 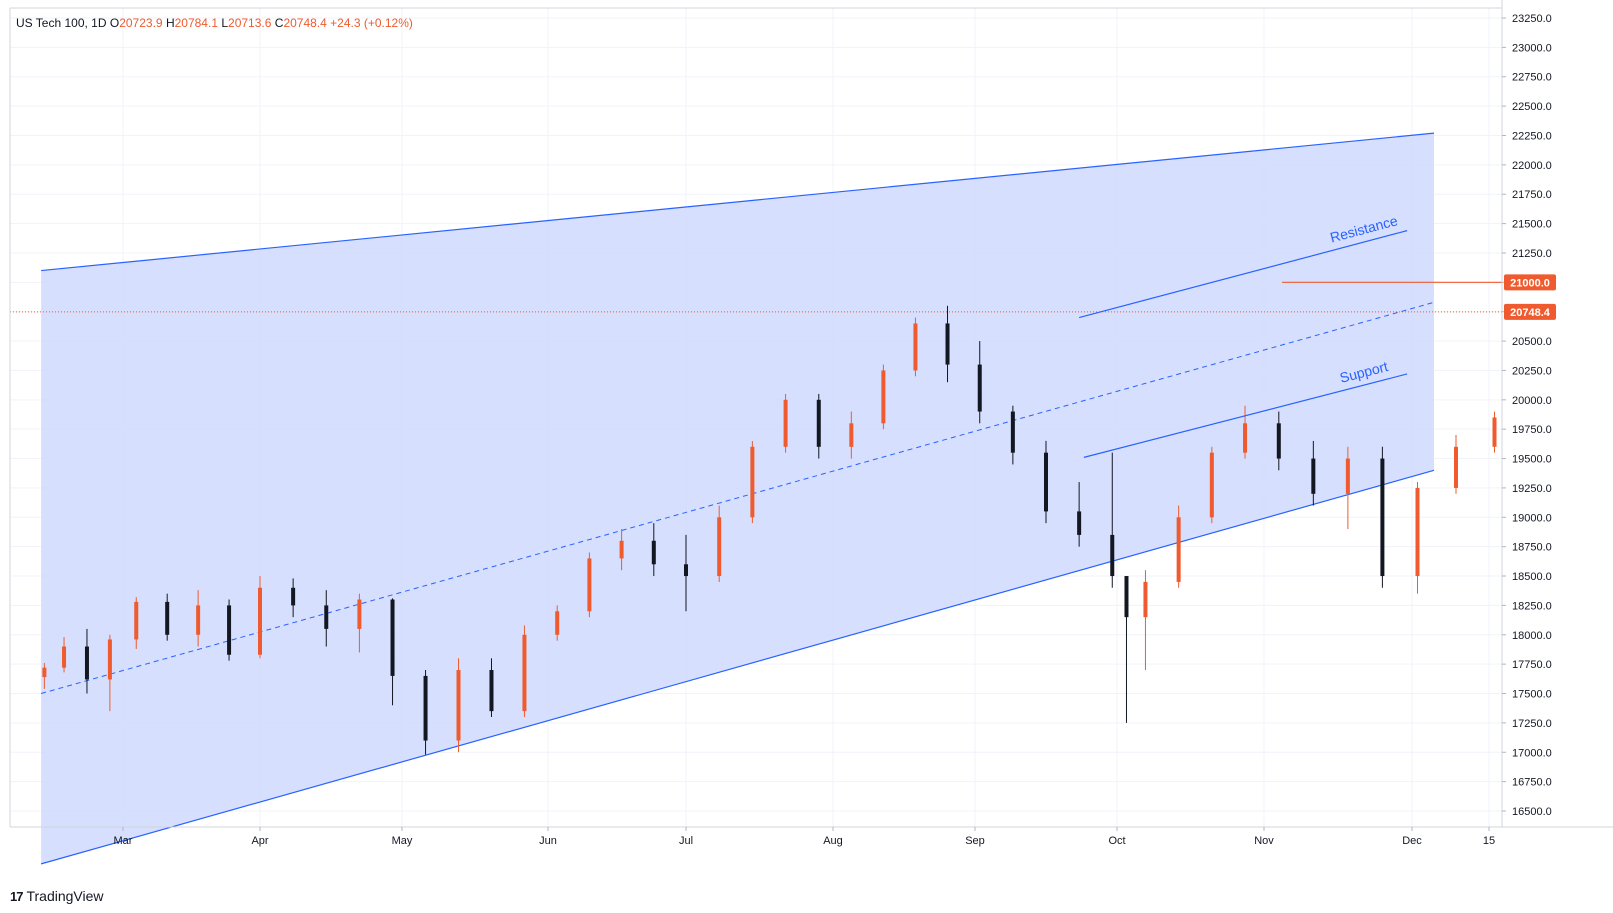 What do you see at coordinates (1412, 841) in the screenshot?
I see `time-tick-label: Dec` at bounding box center [1412, 841].